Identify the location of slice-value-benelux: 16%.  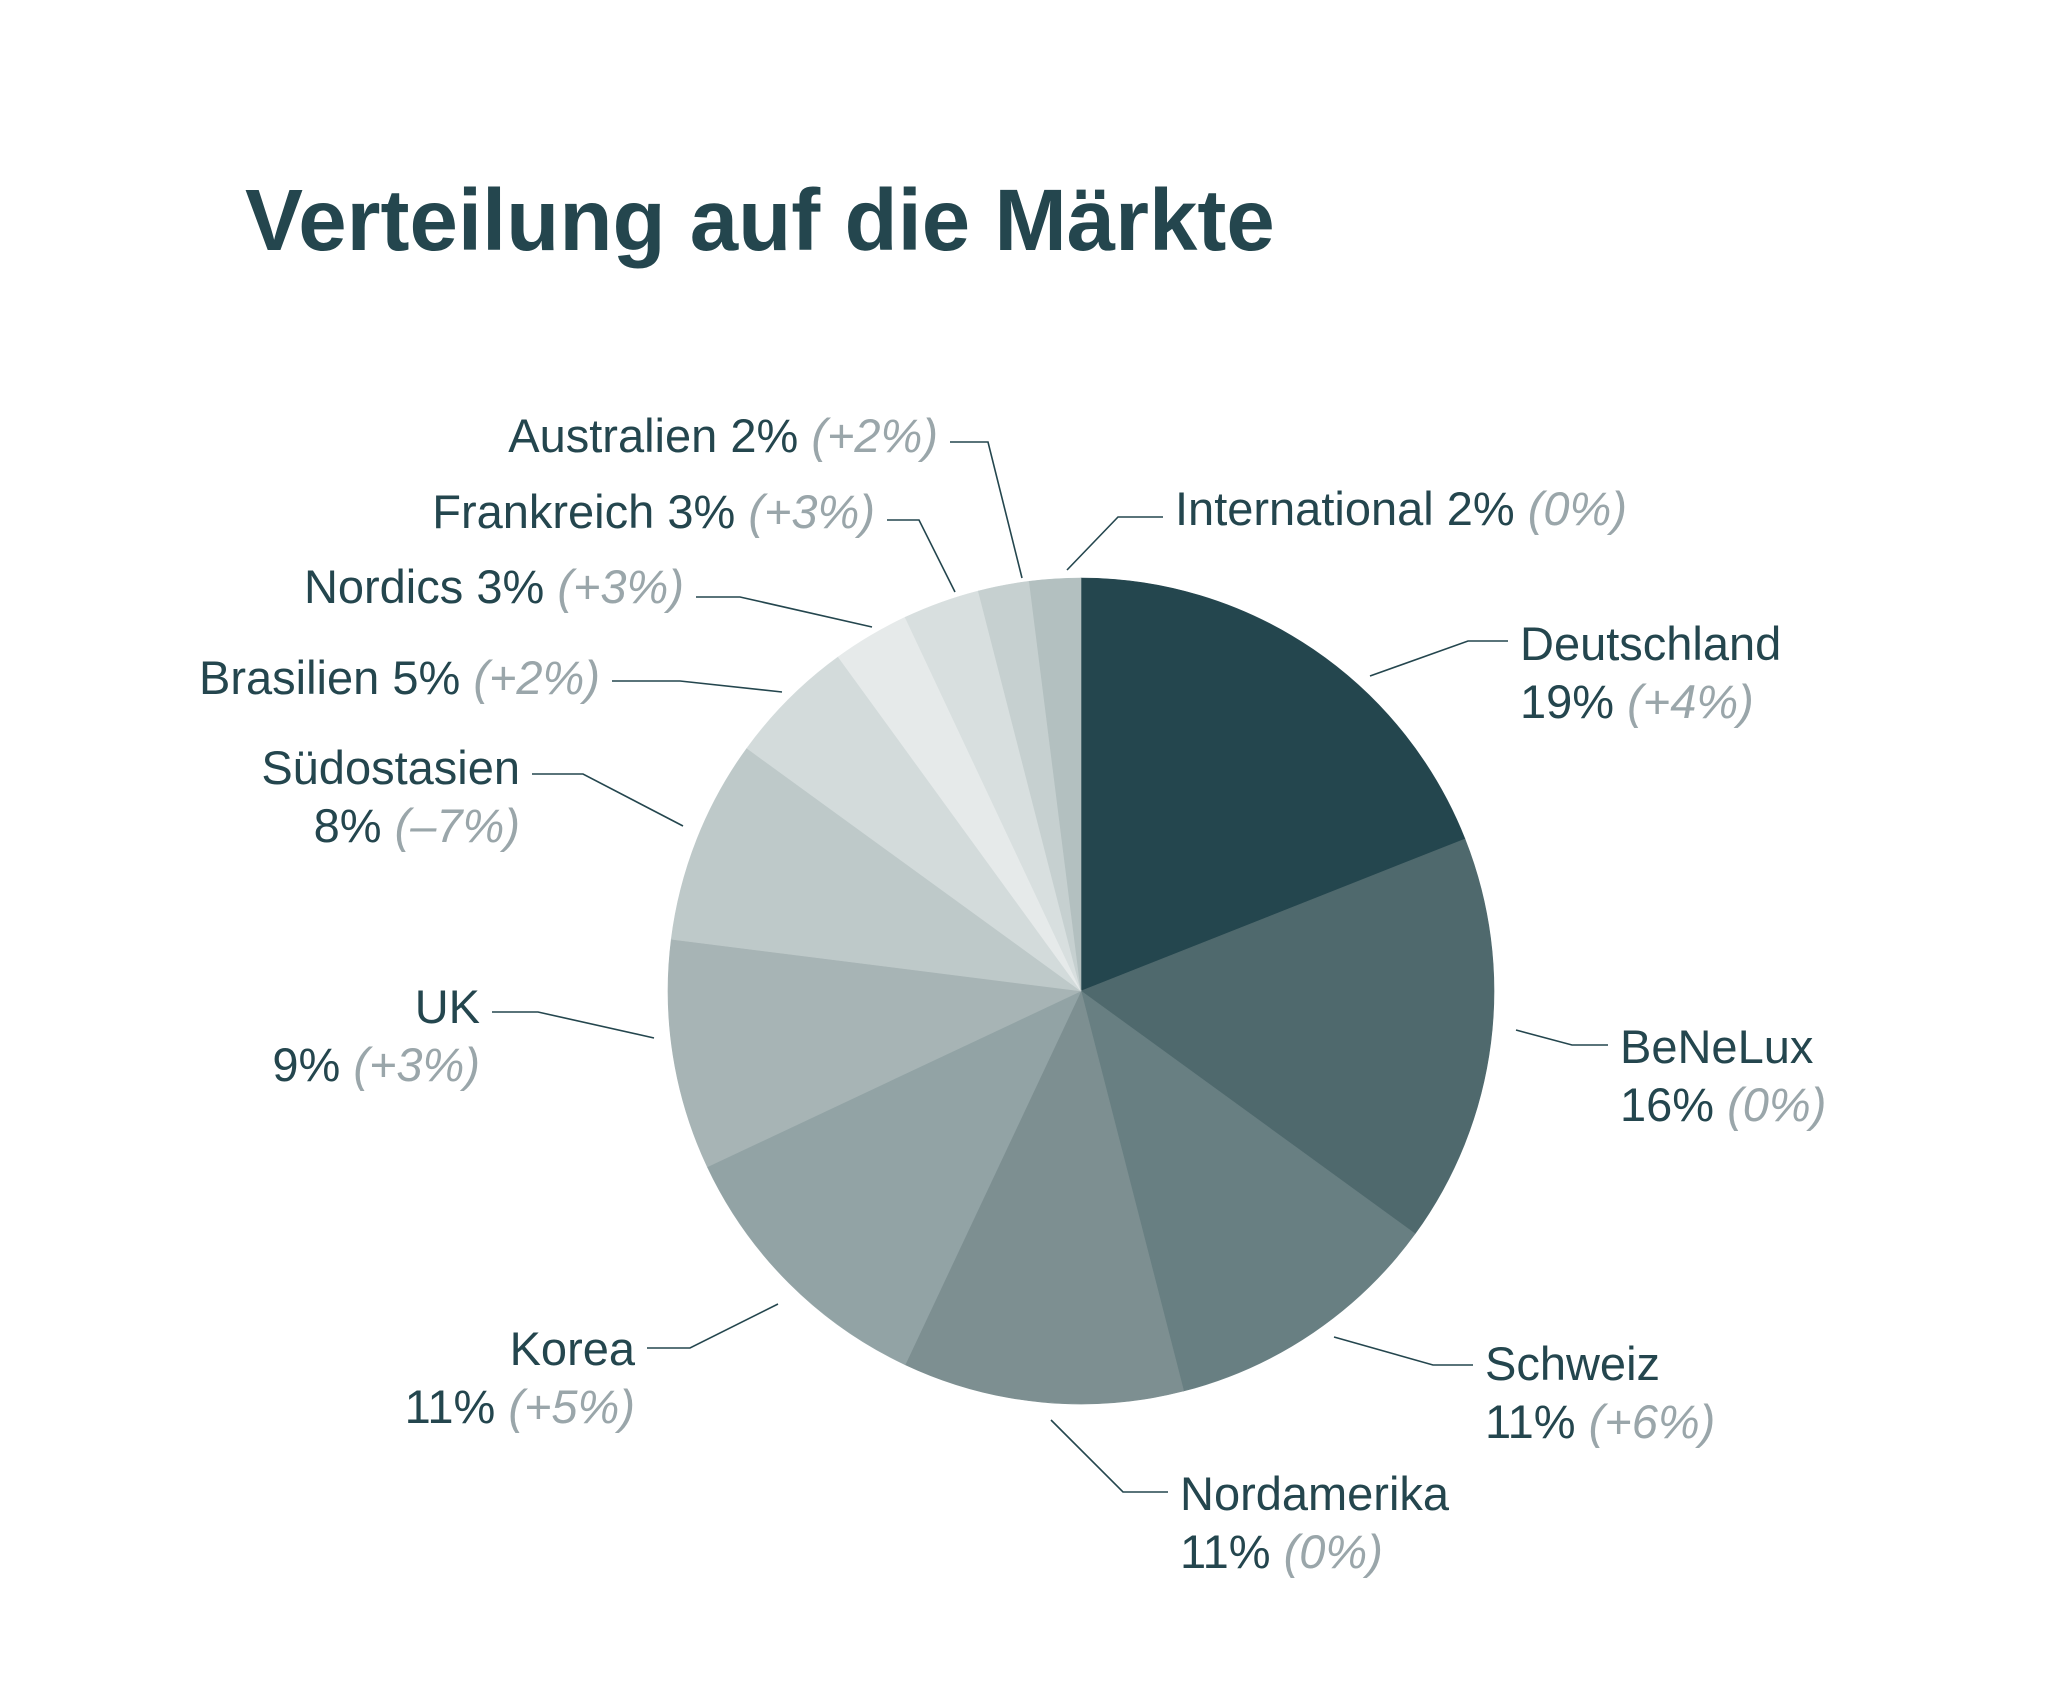
(1673, 1104).